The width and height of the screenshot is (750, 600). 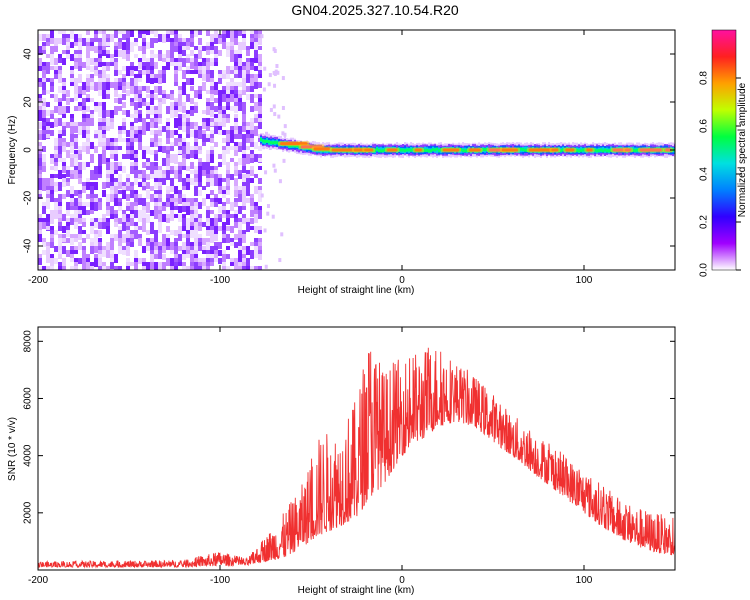 What do you see at coordinates (402, 280) in the screenshot?
I see `x-tick-label: 0` at bounding box center [402, 280].